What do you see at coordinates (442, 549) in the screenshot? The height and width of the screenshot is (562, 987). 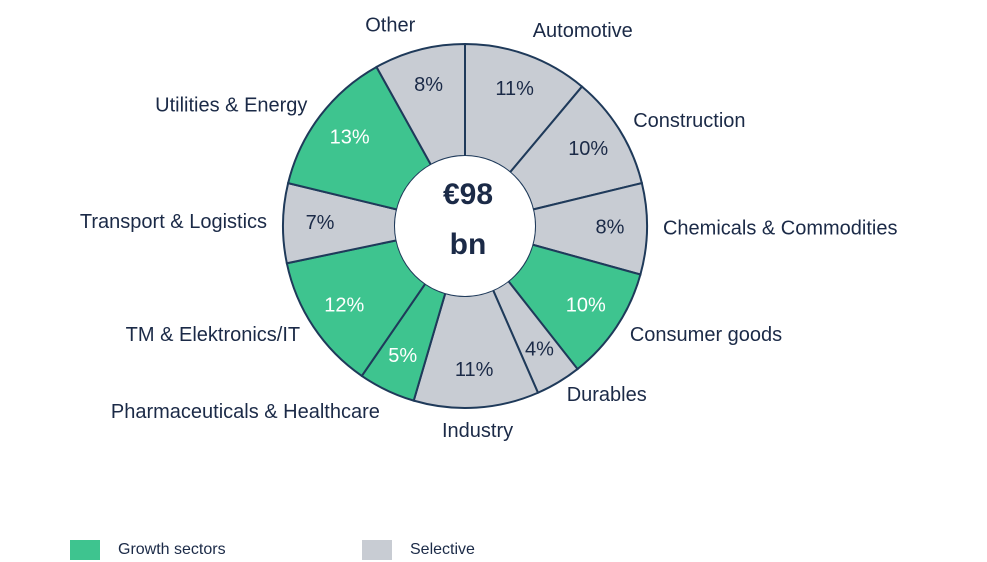 I see `legend-label: Selective` at bounding box center [442, 549].